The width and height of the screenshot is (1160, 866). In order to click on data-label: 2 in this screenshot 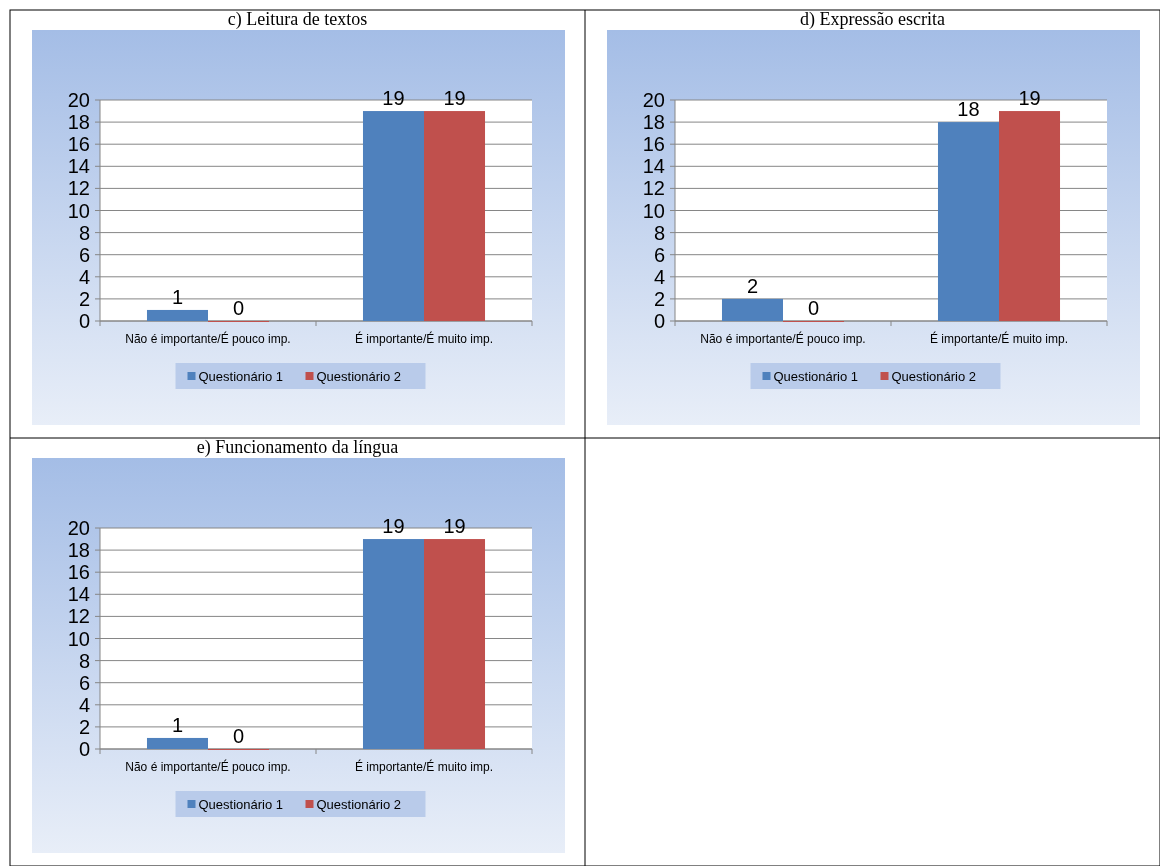, I will do `click(752, 285)`.